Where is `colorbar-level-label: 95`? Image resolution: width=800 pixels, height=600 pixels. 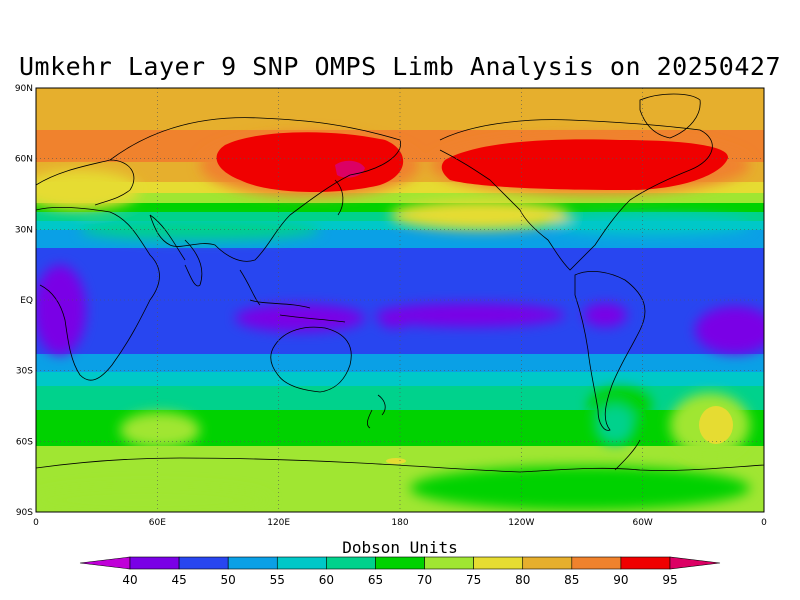
colorbar-level-label: 95 is located at coordinates (669, 580).